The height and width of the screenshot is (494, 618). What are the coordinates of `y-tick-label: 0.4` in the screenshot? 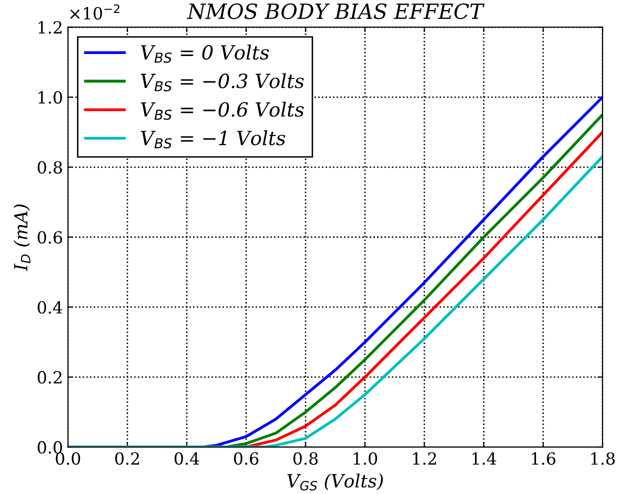 It's located at (50, 307).